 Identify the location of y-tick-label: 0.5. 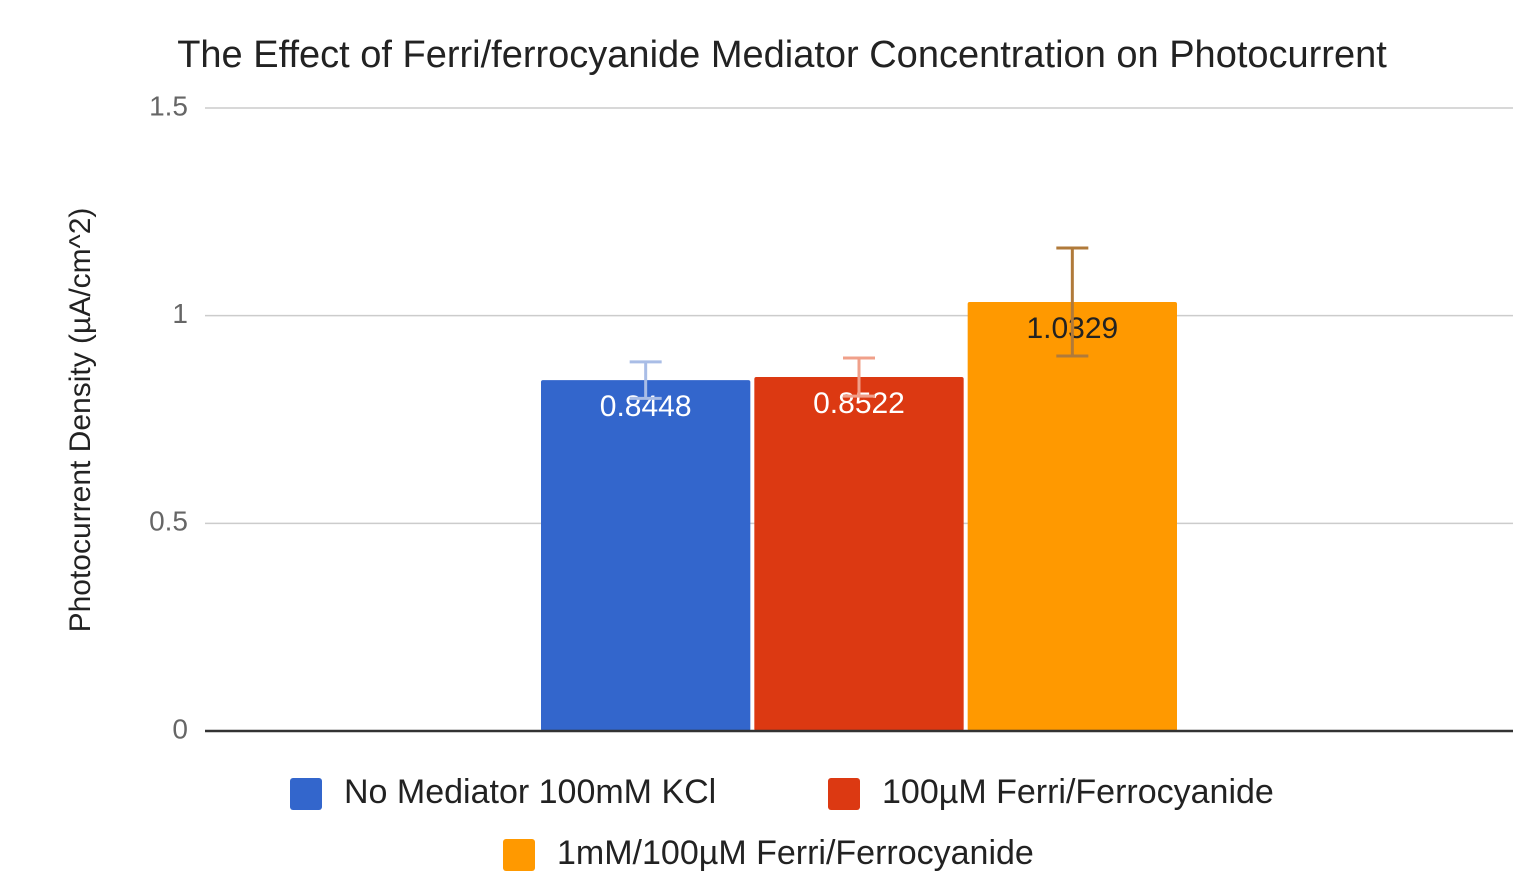
(168, 521).